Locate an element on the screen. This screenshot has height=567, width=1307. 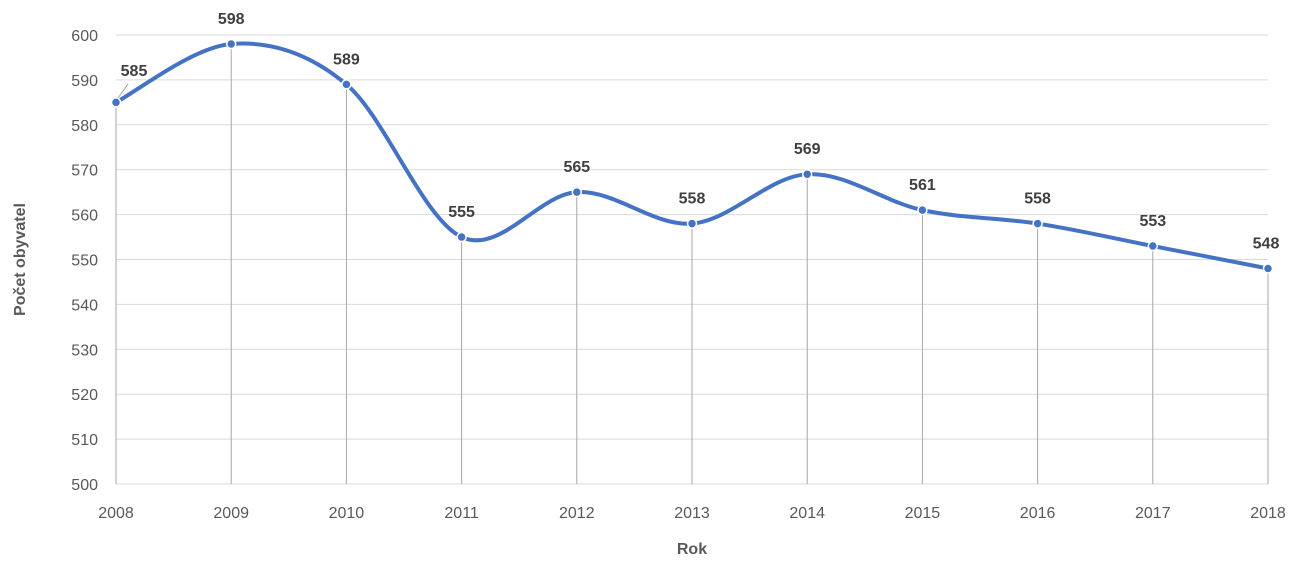
data-label-2013: 558 is located at coordinates (692, 199).